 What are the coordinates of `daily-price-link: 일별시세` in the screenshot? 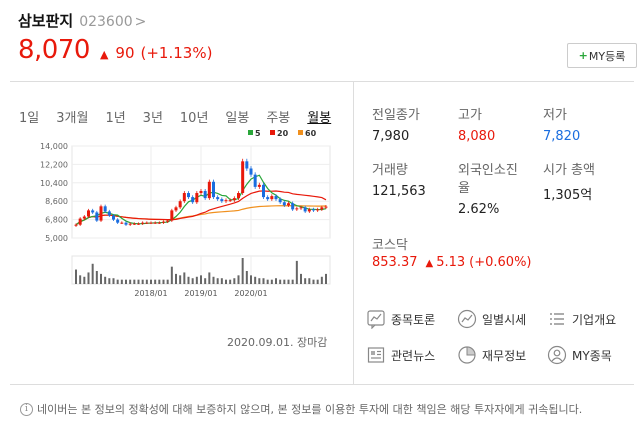 It's located at (491, 319).